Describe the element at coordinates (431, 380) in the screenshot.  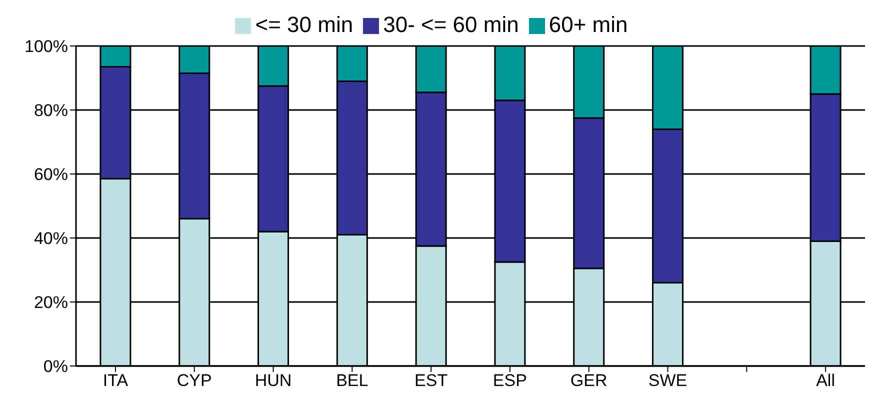
I see `x-tick-label: EST` at that location.